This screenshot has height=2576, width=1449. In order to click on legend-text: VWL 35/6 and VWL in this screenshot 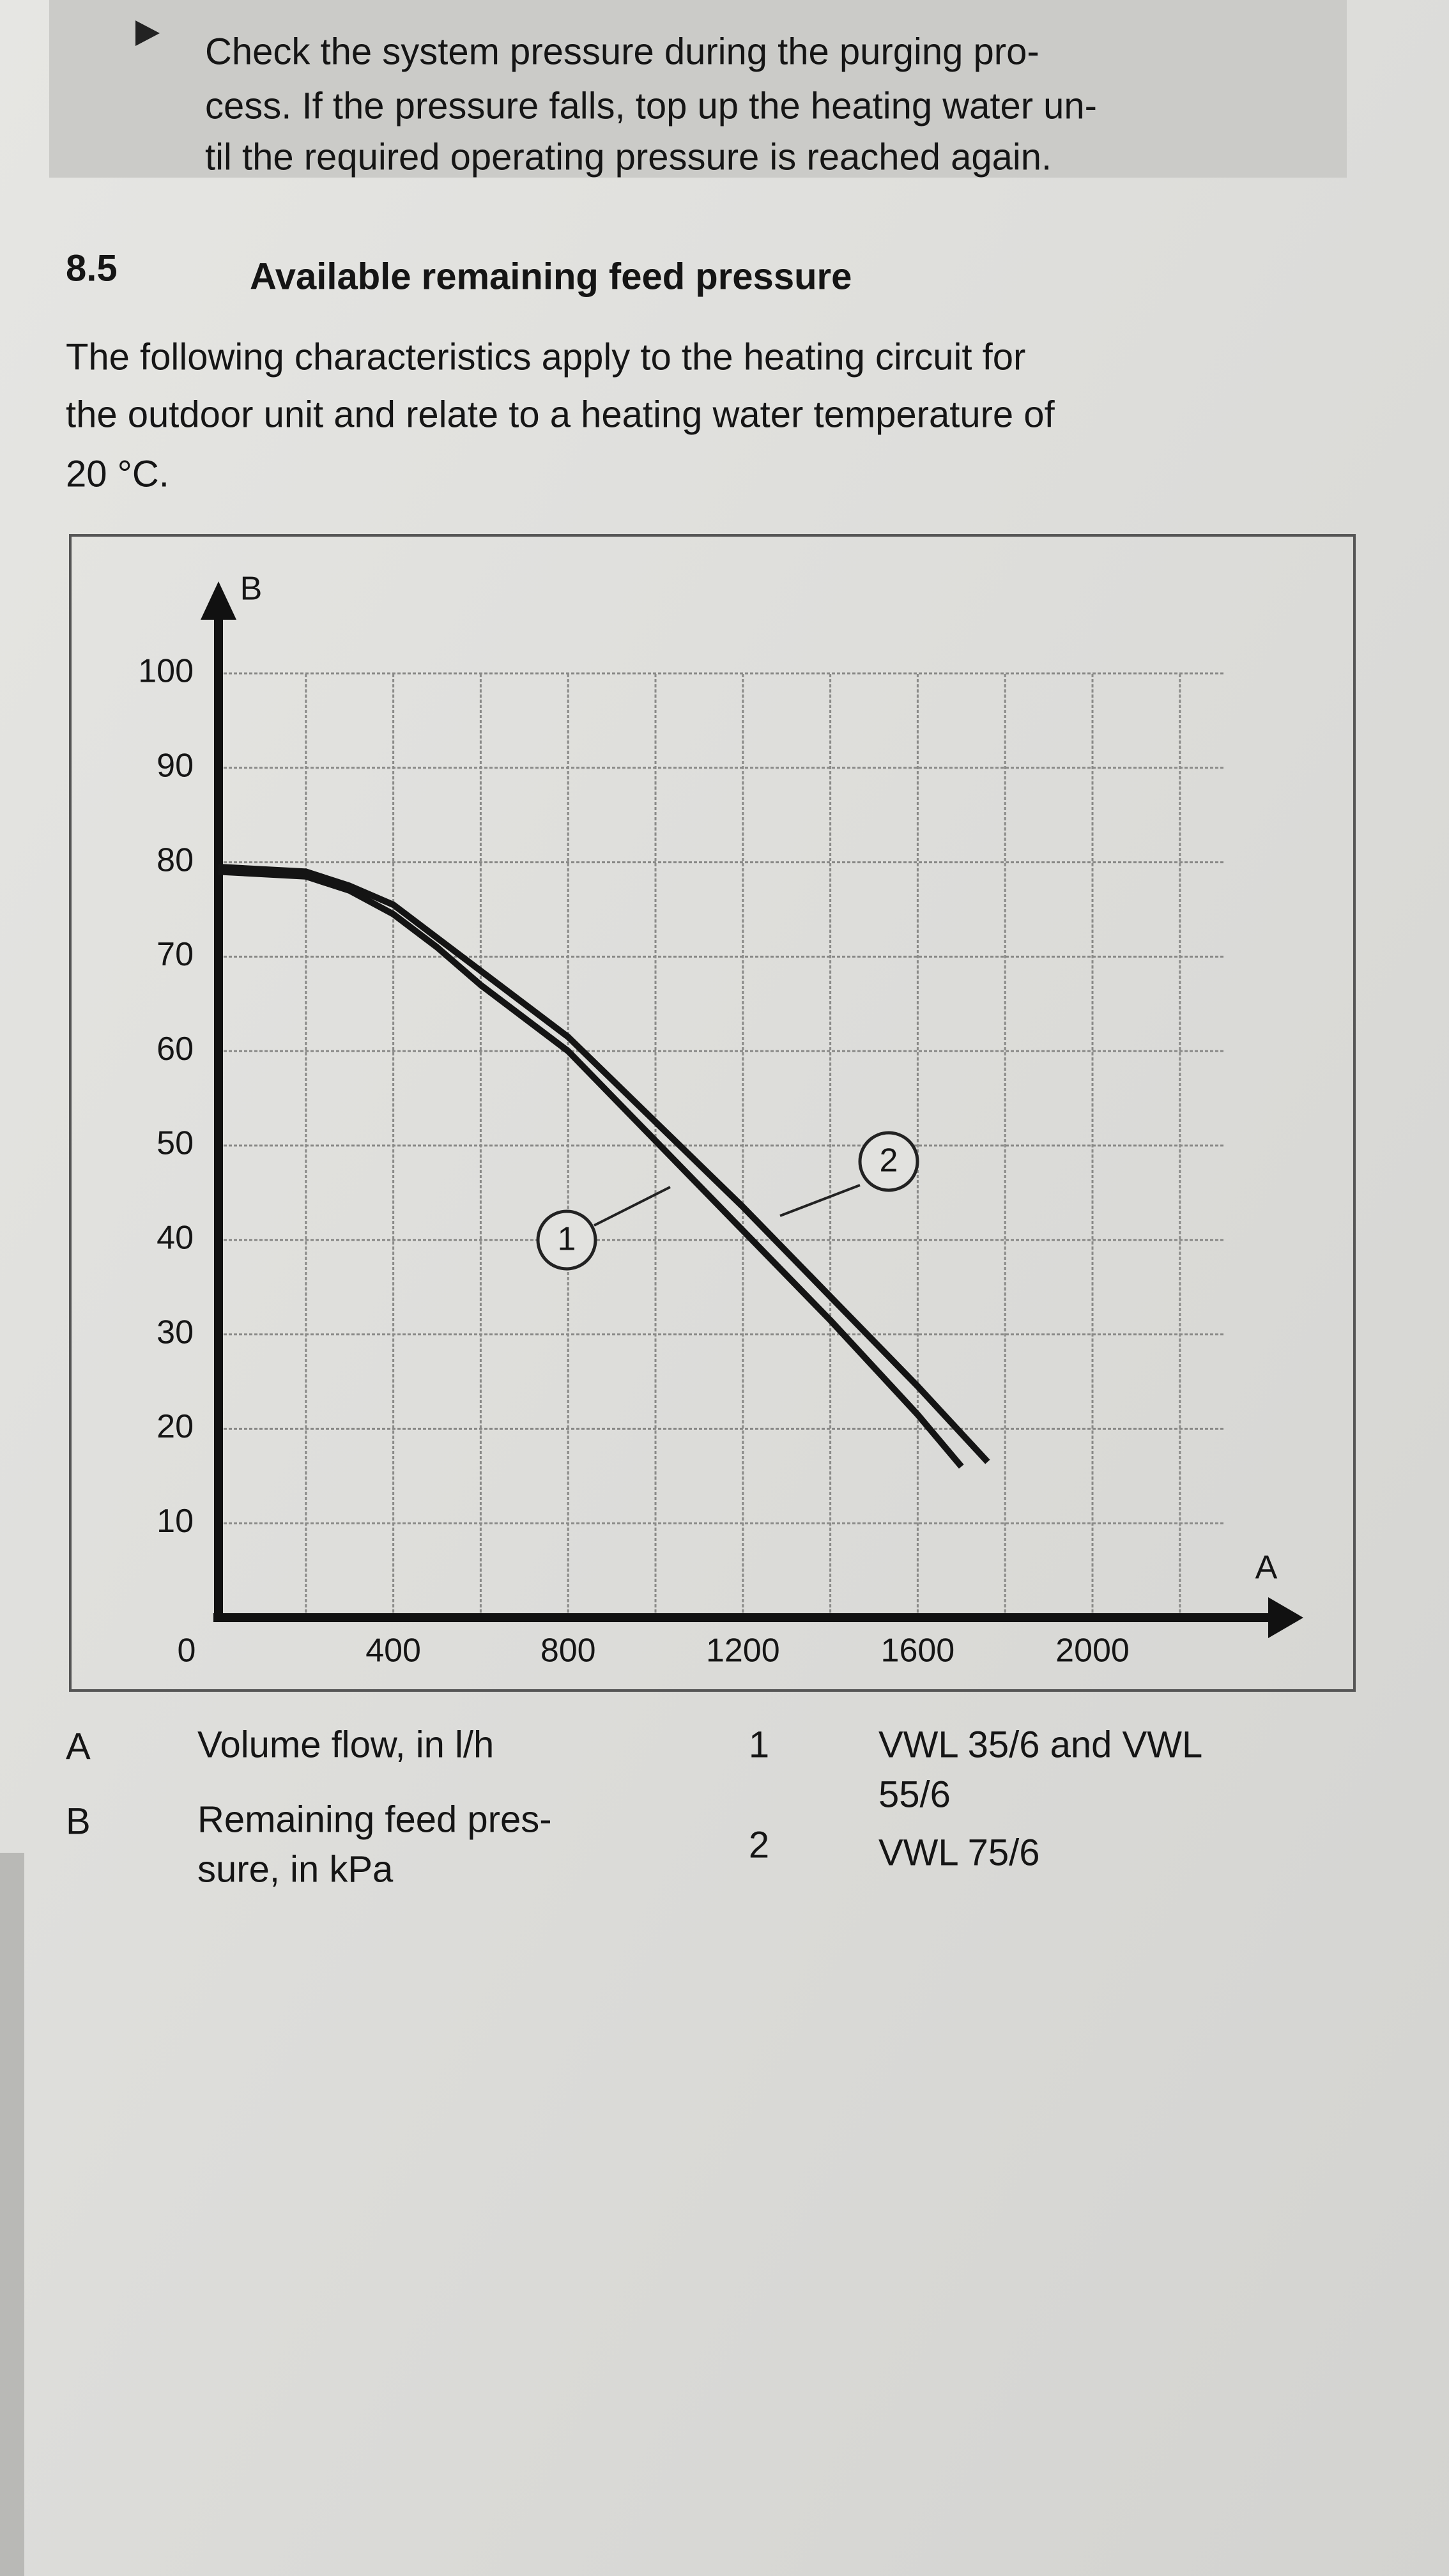, I will do `click(1040, 1744)`.